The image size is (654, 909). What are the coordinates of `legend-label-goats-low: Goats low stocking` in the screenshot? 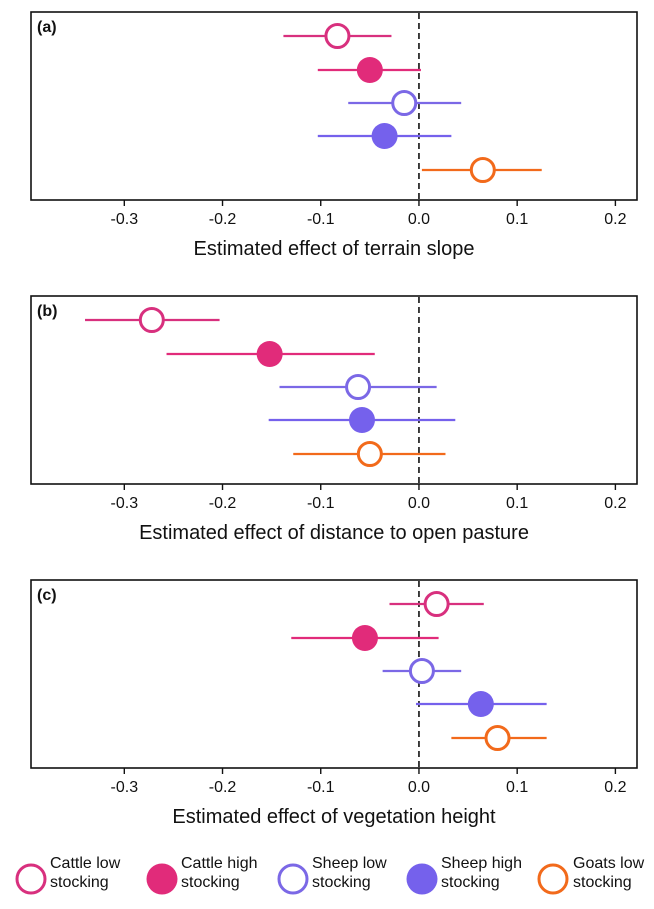 It's located at (609, 873).